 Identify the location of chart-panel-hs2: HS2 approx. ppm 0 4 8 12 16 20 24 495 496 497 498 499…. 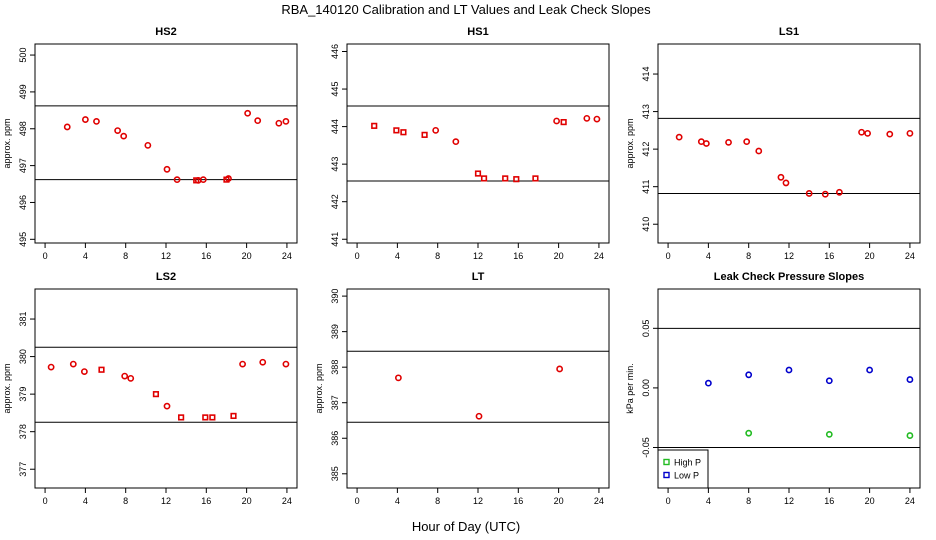
(150, 143).